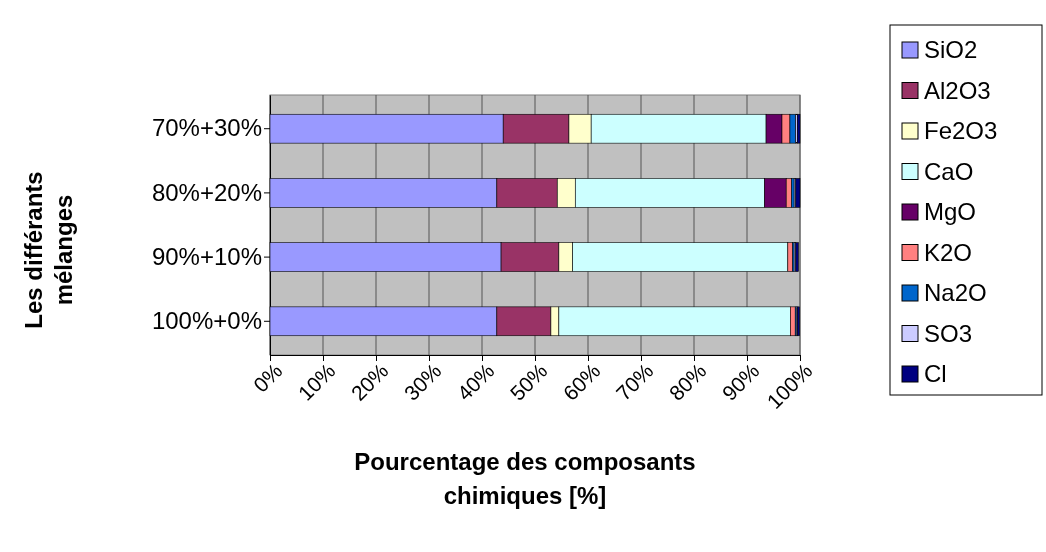  What do you see at coordinates (951, 49) in the screenshot?
I see `legend-label: SiO2` at bounding box center [951, 49].